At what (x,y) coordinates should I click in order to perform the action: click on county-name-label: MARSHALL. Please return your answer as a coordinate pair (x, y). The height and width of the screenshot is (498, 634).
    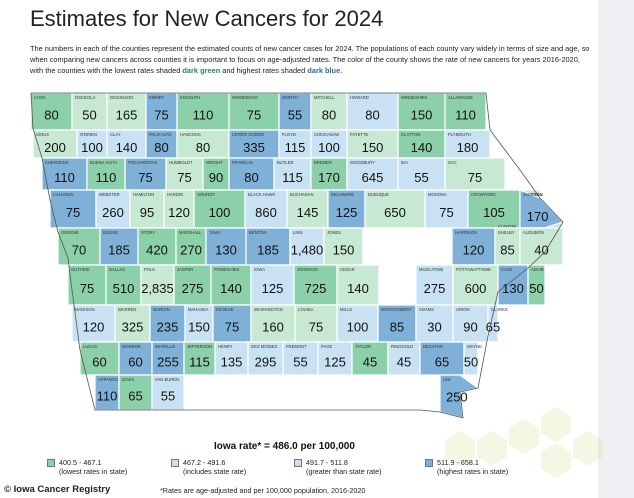
    Looking at the image, I should click on (190, 232).